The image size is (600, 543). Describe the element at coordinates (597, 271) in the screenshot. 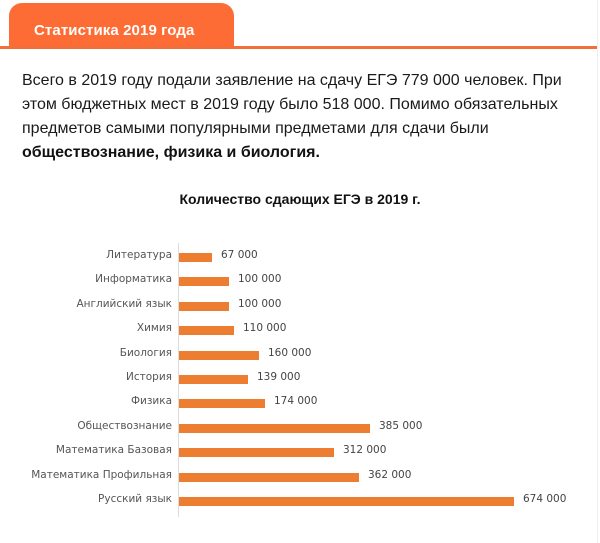

I see `frame-border` at that location.